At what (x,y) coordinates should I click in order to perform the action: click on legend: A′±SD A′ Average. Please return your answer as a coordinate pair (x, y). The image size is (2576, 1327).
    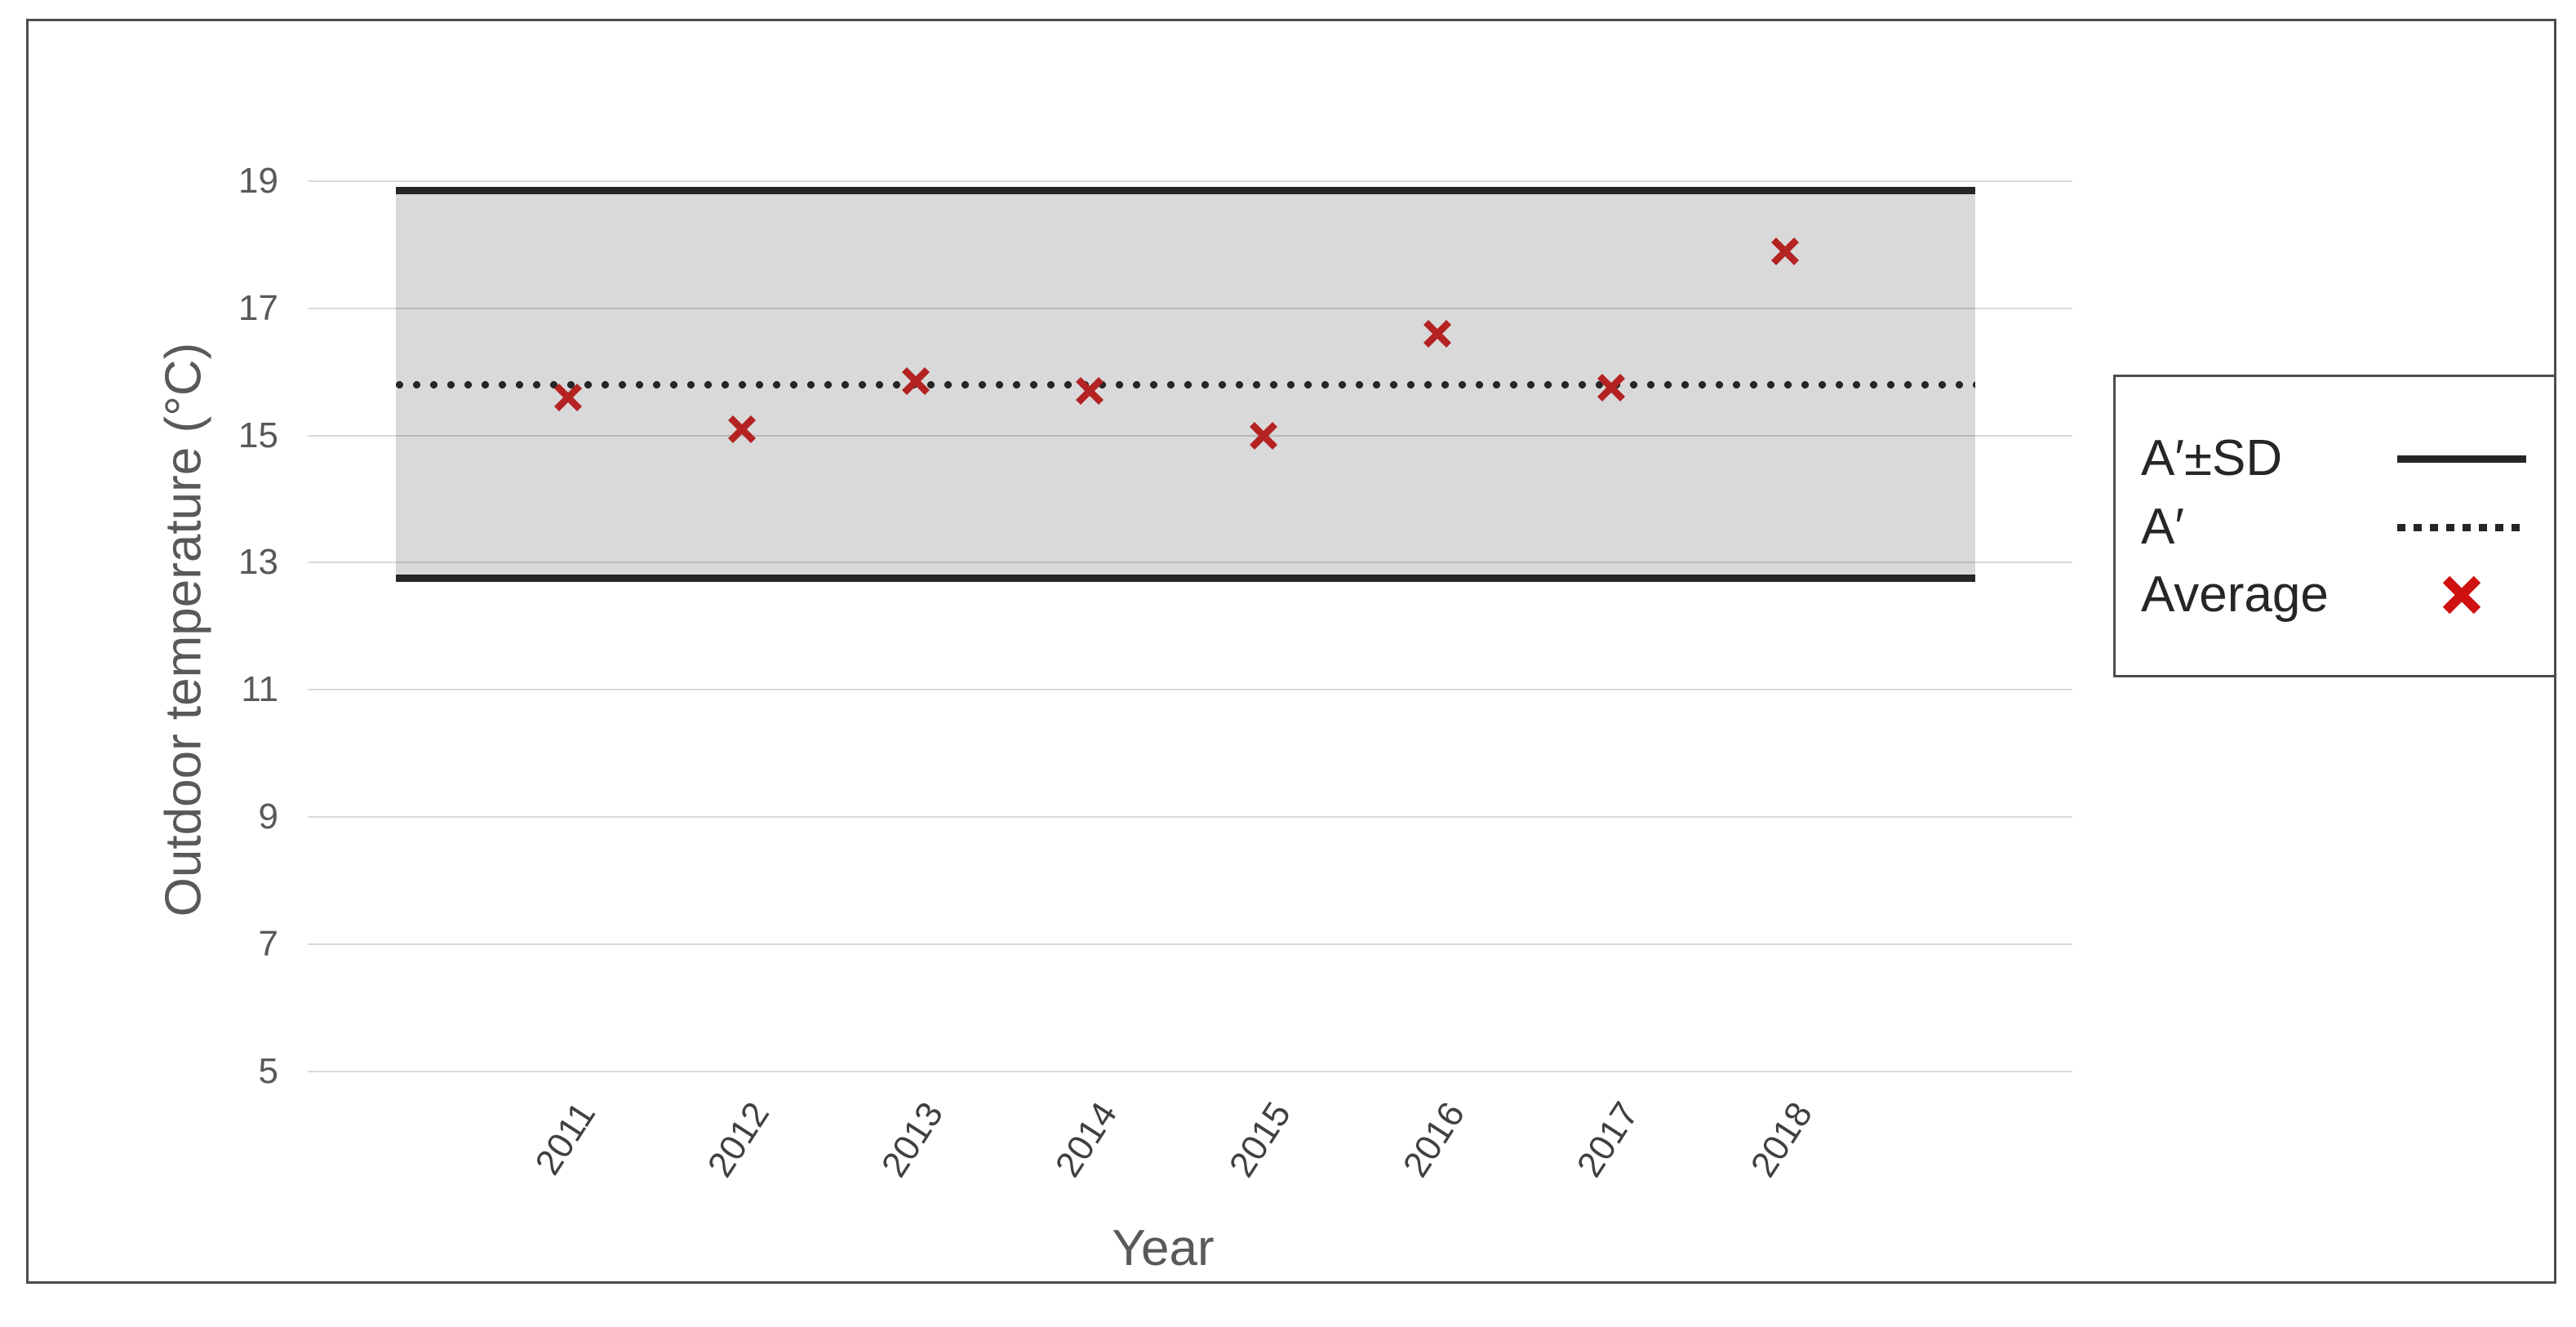
    Looking at the image, I should click on (2334, 526).